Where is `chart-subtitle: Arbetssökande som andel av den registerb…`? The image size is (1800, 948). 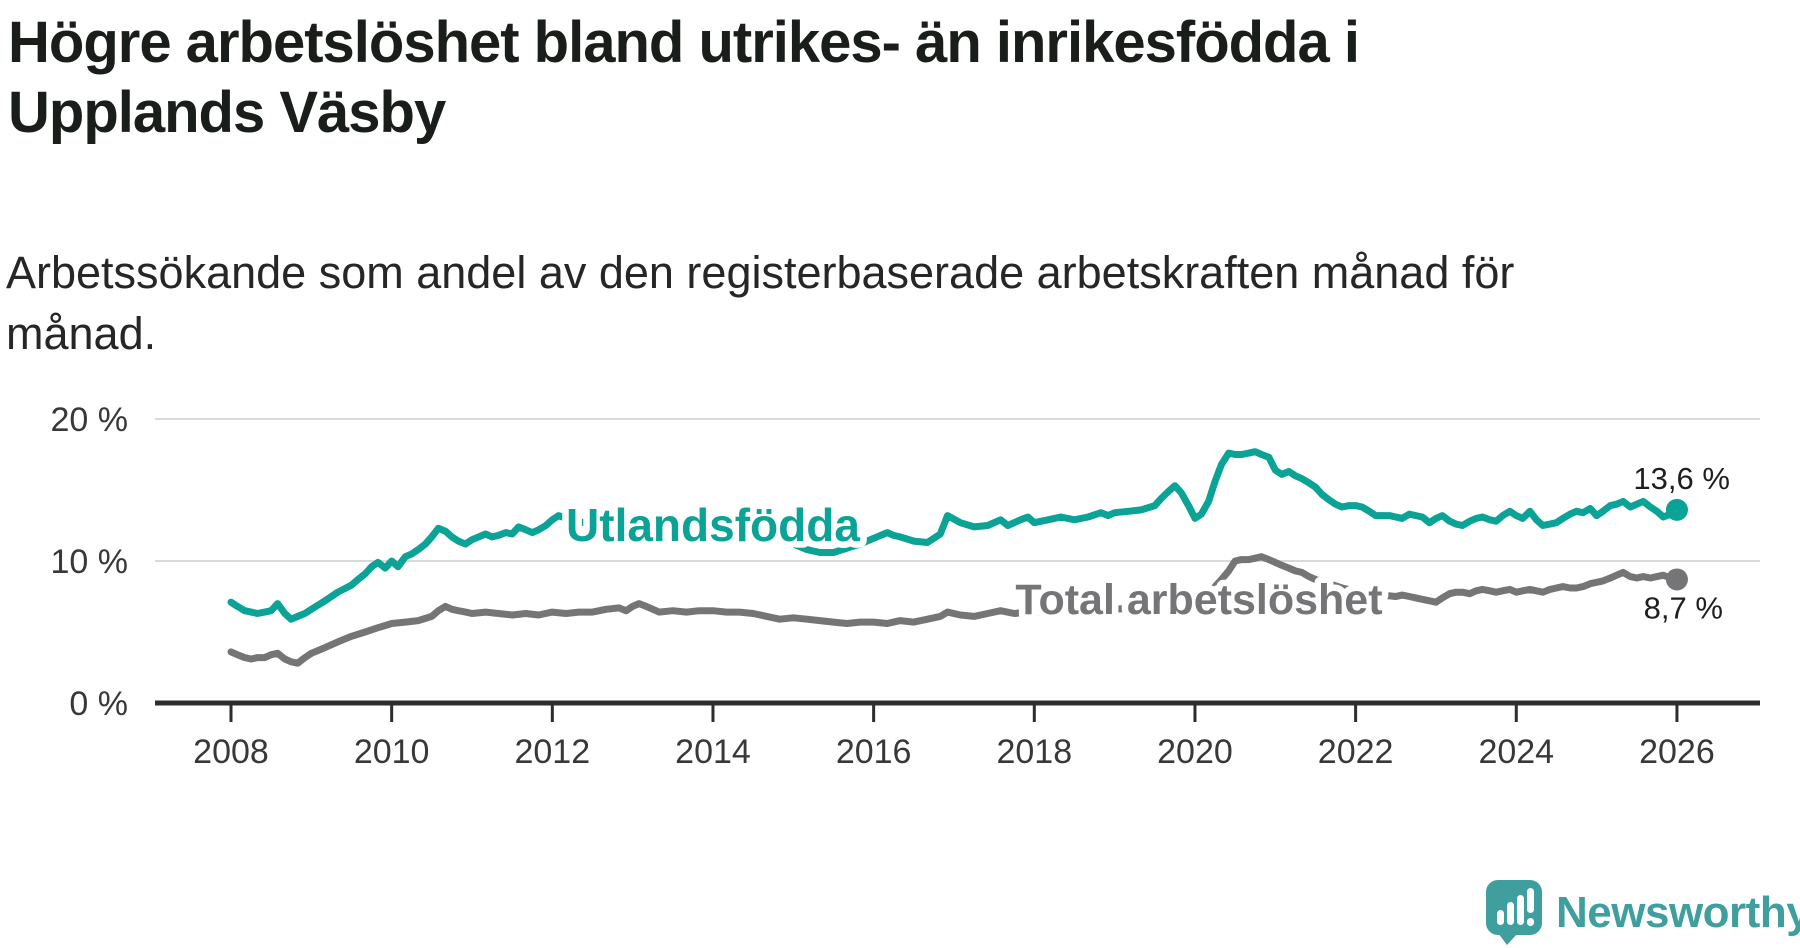
chart-subtitle: Arbetssökande som andel av den registerb… is located at coordinates (760, 303).